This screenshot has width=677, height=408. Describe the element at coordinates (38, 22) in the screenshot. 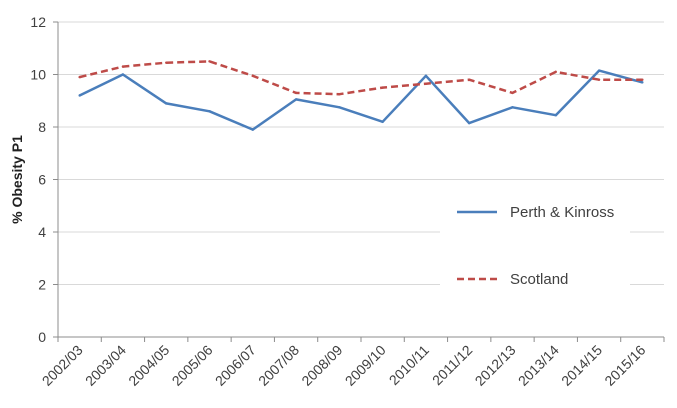

I see `y-tick-label: 12` at that location.